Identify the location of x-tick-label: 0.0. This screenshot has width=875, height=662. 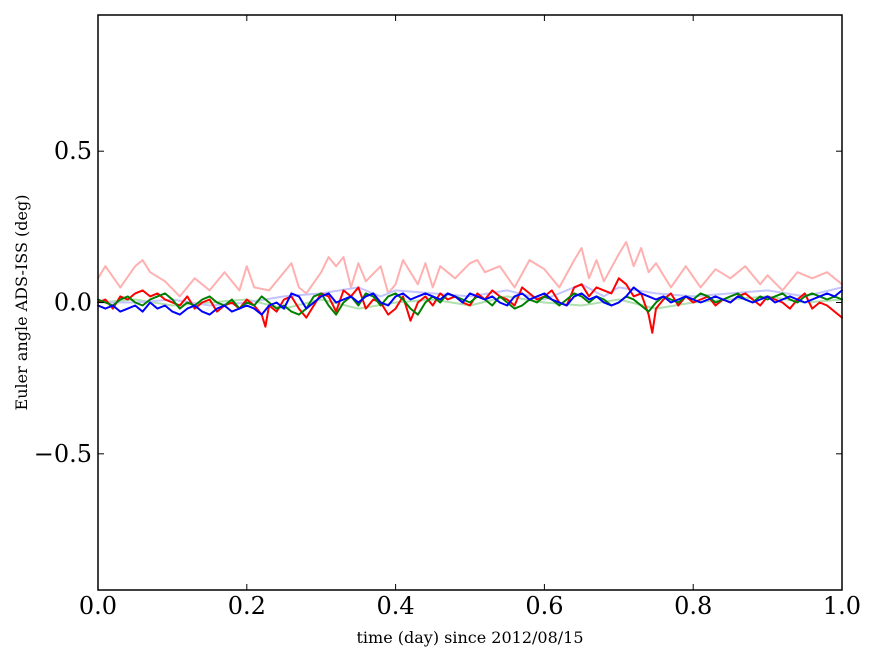
(98, 606).